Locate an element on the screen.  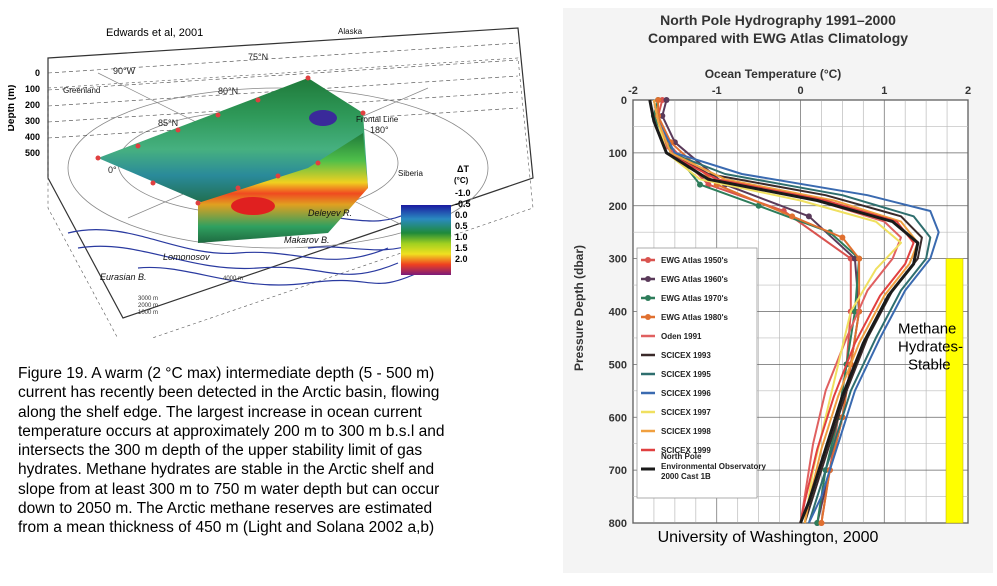
svg-text: Deleyev R. is located at coordinates (330, 213).